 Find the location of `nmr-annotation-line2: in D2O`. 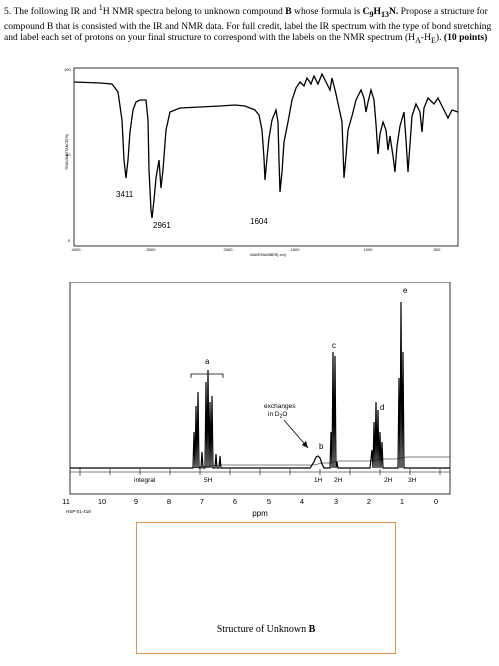

nmr-annotation-line2: in D2O is located at coordinates (277, 415).